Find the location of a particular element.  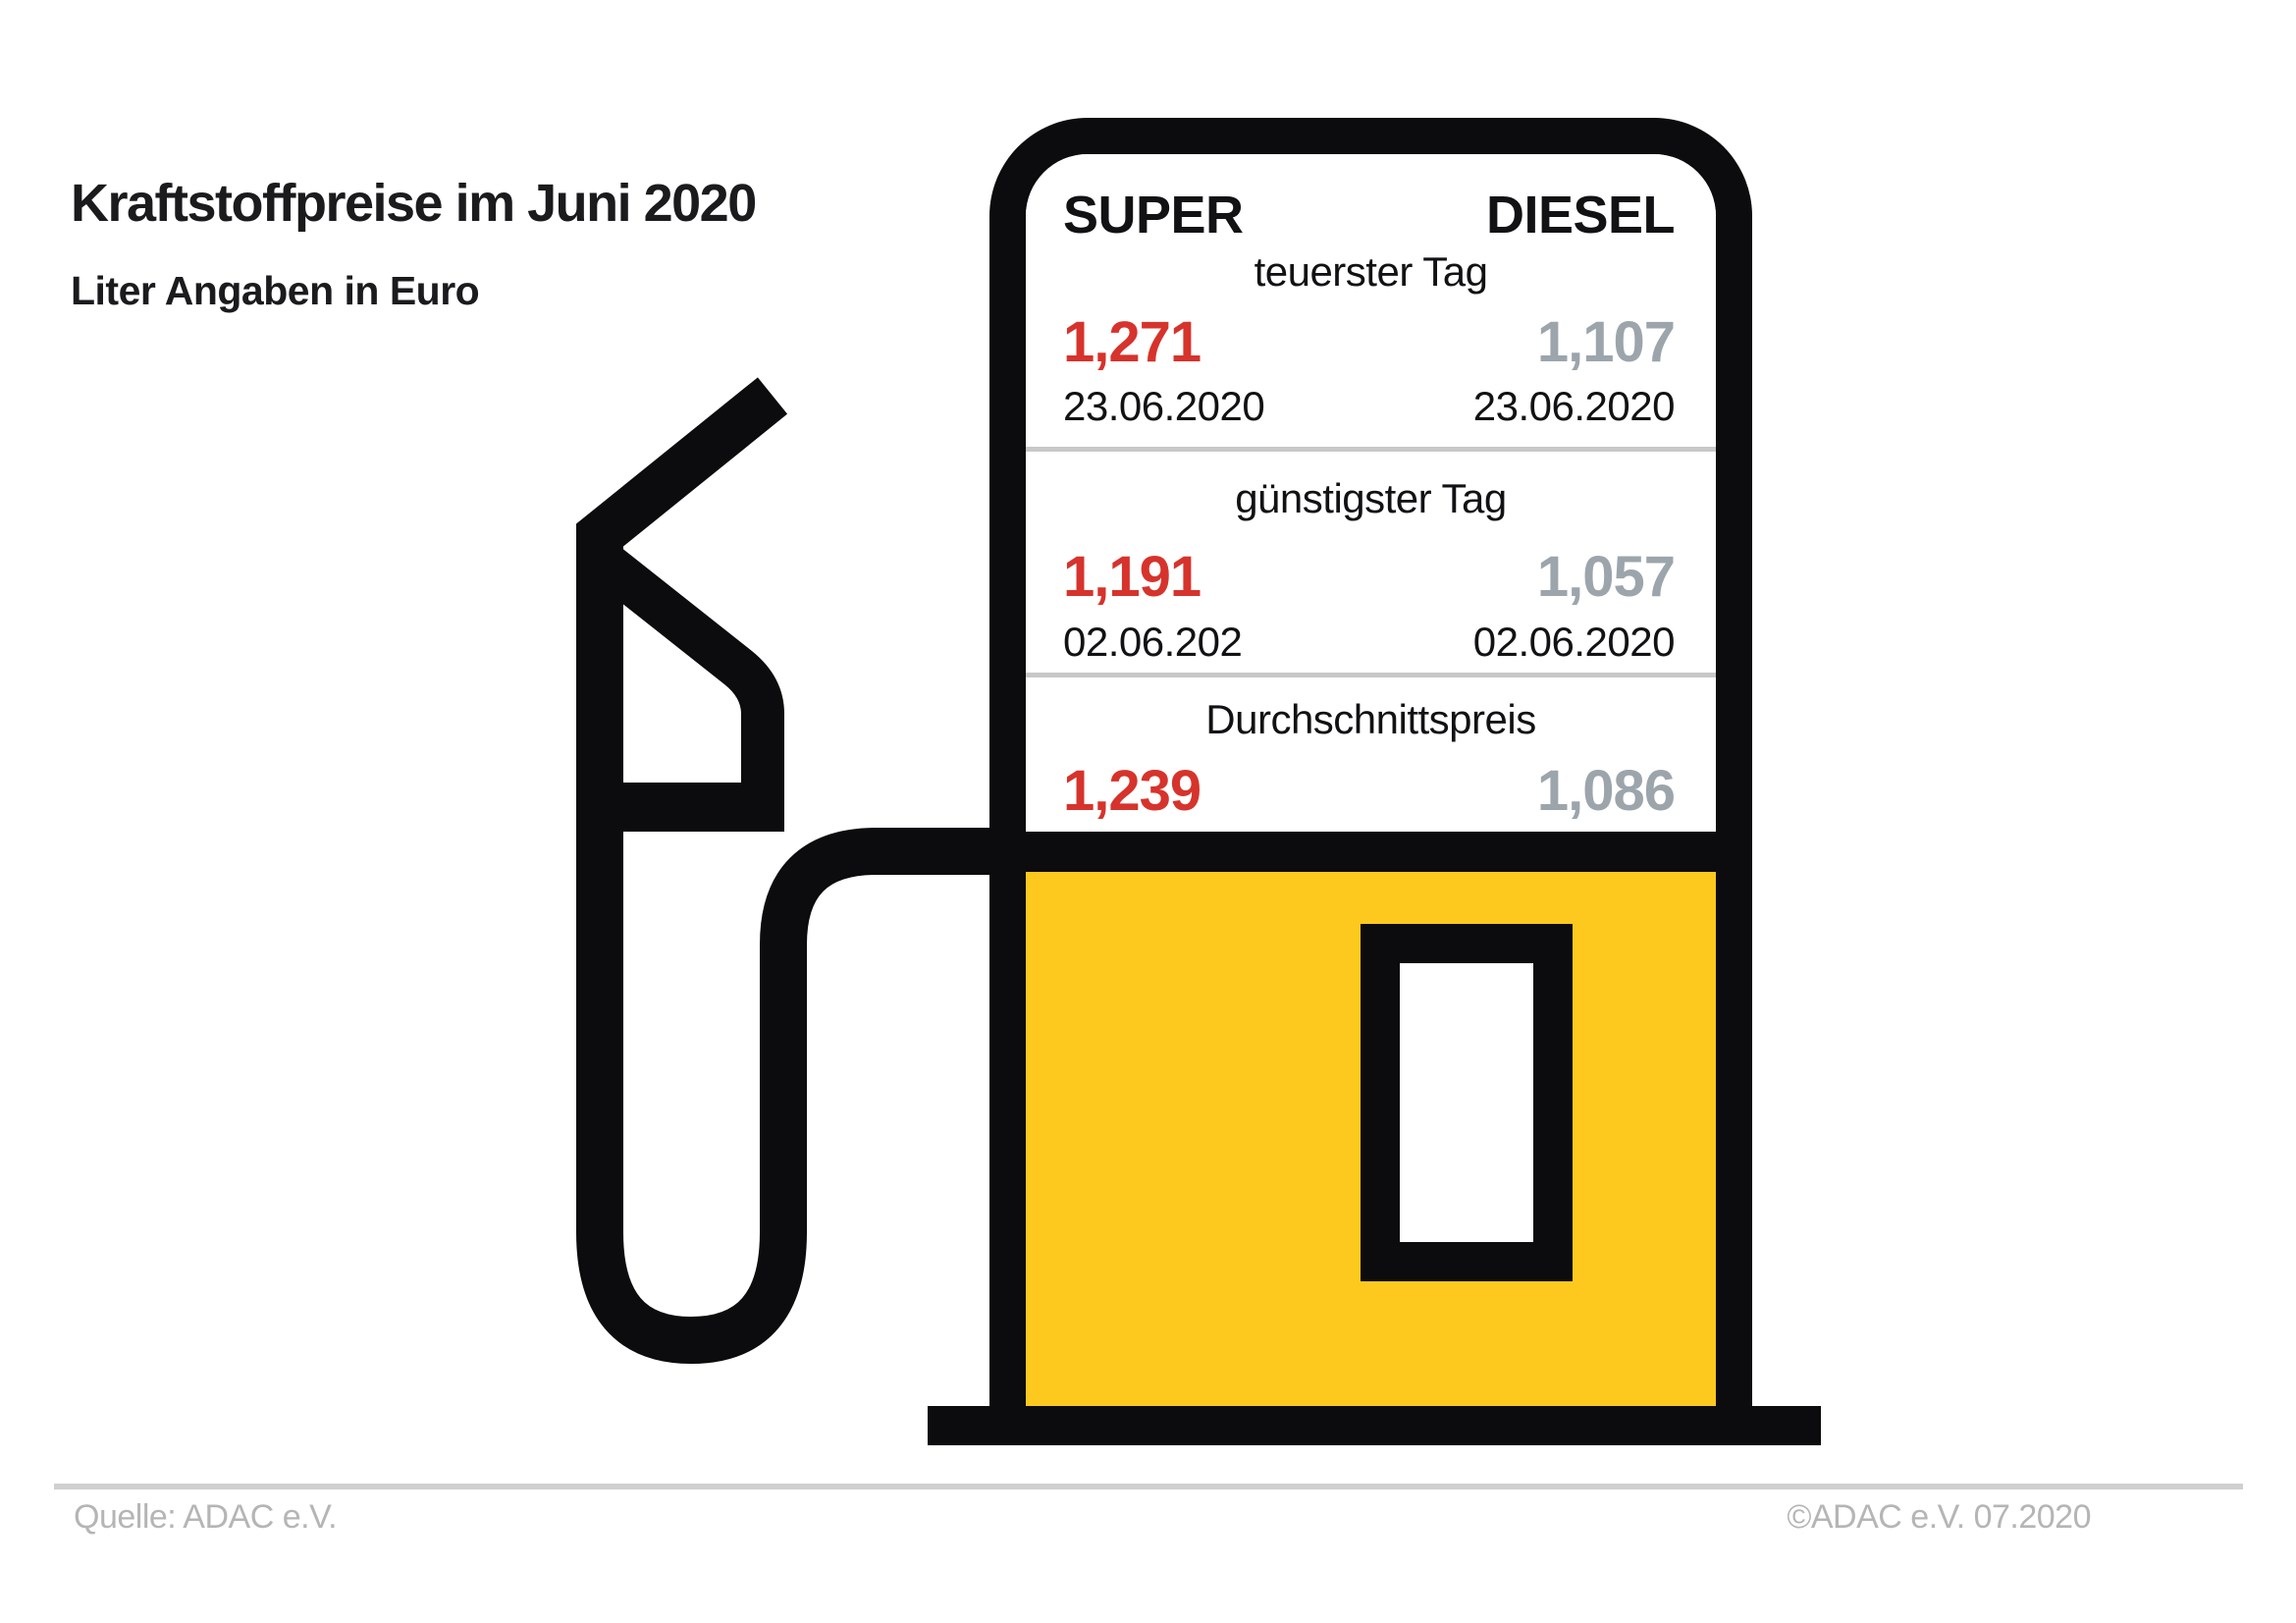

super-date: 23.06.2020 is located at coordinates (1164, 406).